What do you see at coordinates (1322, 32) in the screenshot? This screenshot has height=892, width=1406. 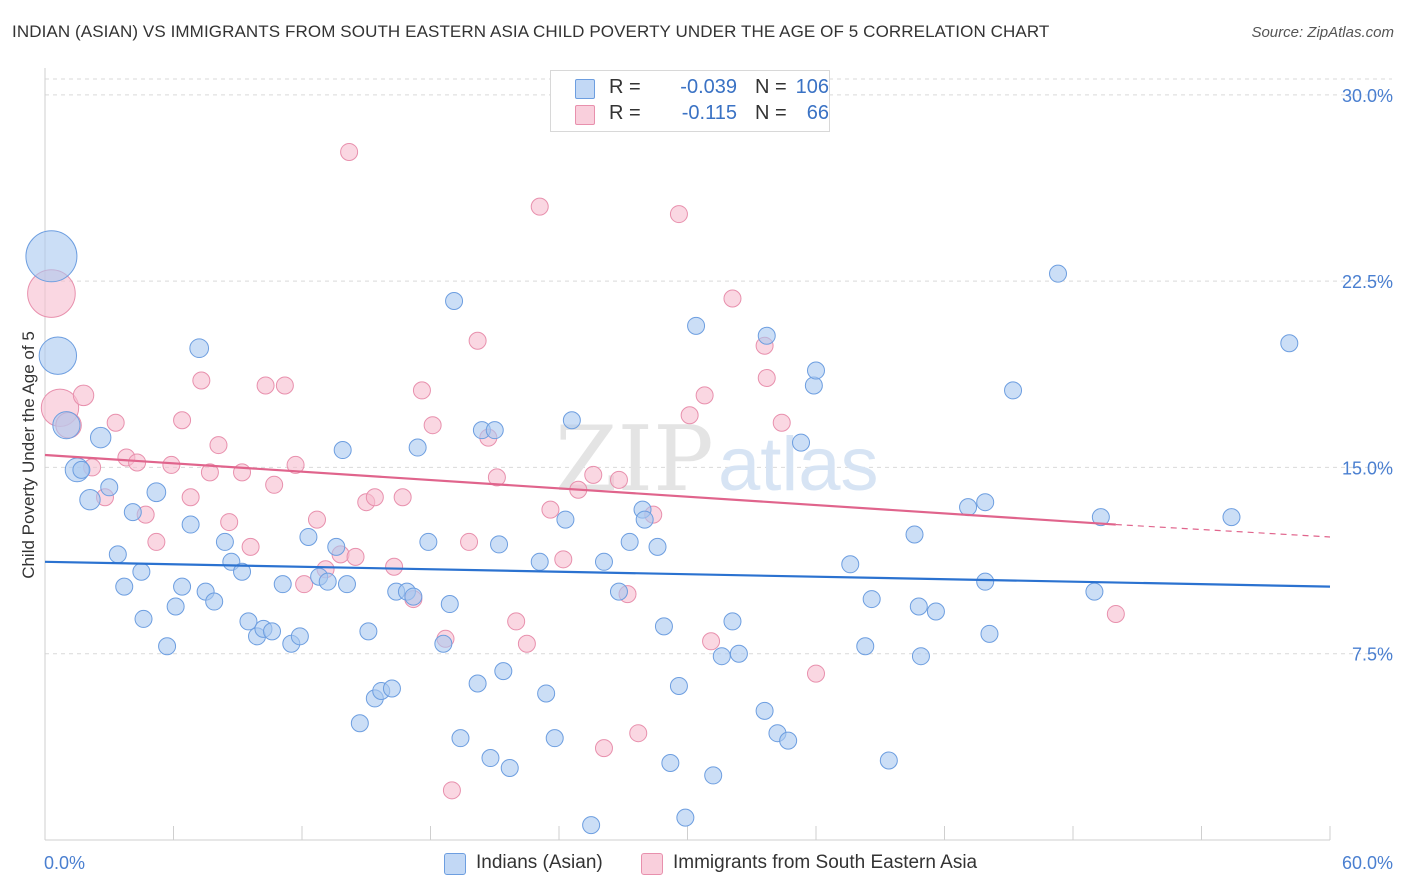 I see `chart-source: Source: ZipAtlas.com` at bounding box center [1322, 32].